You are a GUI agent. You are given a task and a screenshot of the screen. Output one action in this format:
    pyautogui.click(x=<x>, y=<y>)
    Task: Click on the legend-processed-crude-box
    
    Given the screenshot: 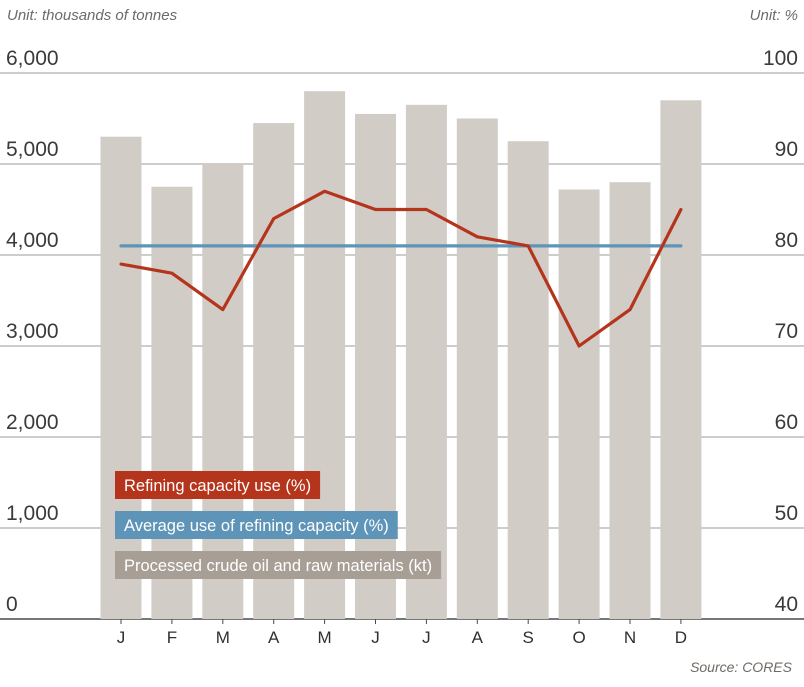 What is the action you would take?
    pyautogui.click(x=278, y=565)
    